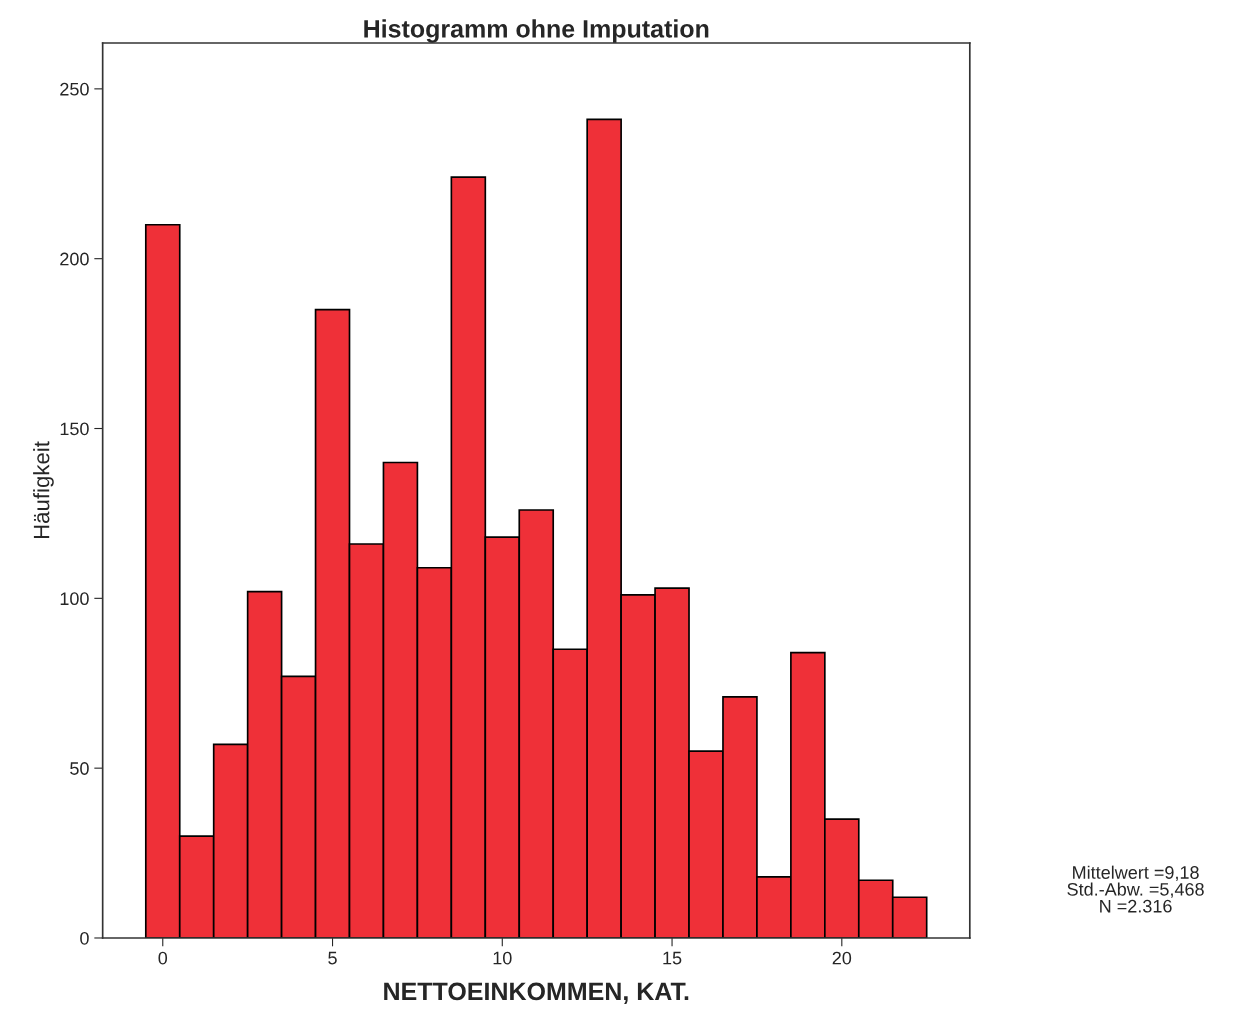  Describe the element at coordinates (74, 259) in the screenshot. I see `y-tick-label: 200` at that location.